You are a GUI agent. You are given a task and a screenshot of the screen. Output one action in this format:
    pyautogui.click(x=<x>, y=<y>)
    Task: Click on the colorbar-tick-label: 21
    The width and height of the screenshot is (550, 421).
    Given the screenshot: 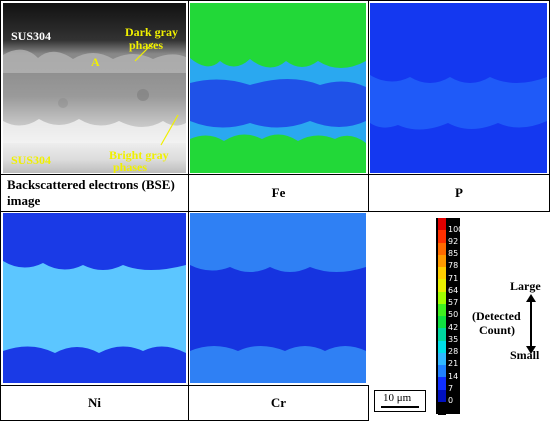 What is the action you would take?
    pyautogui.click(x=453, y=364)
    